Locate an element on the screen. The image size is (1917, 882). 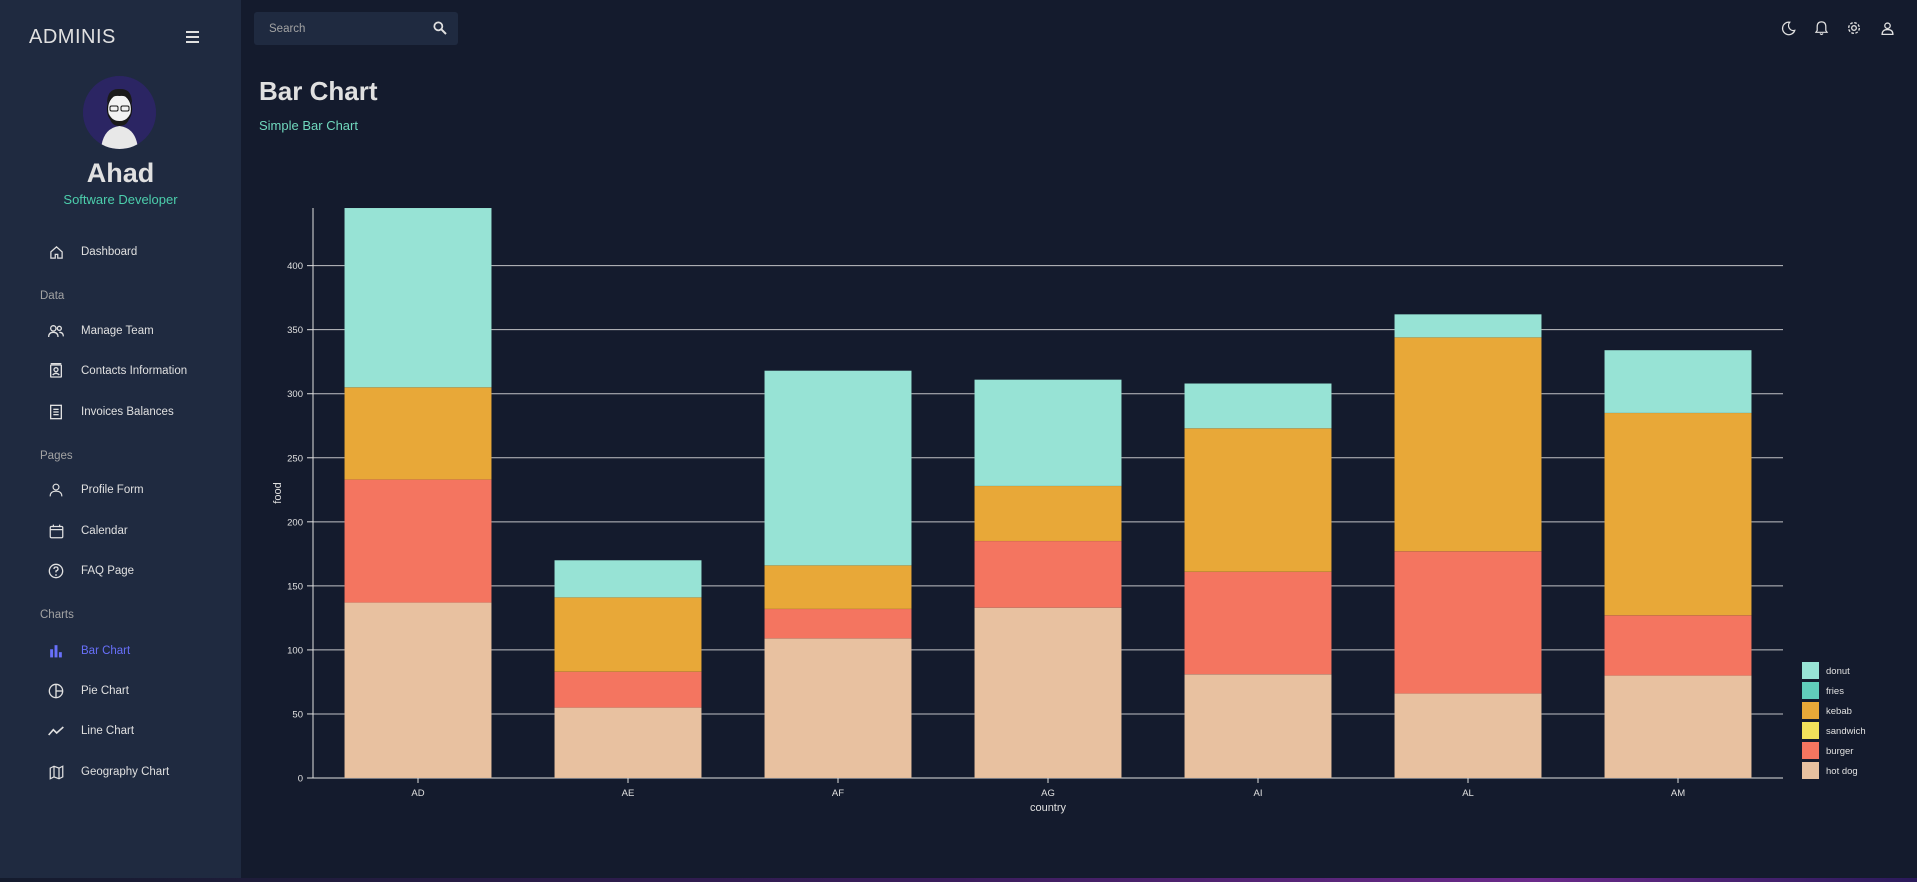
contacts-icon is located at coordinates (56, 371).